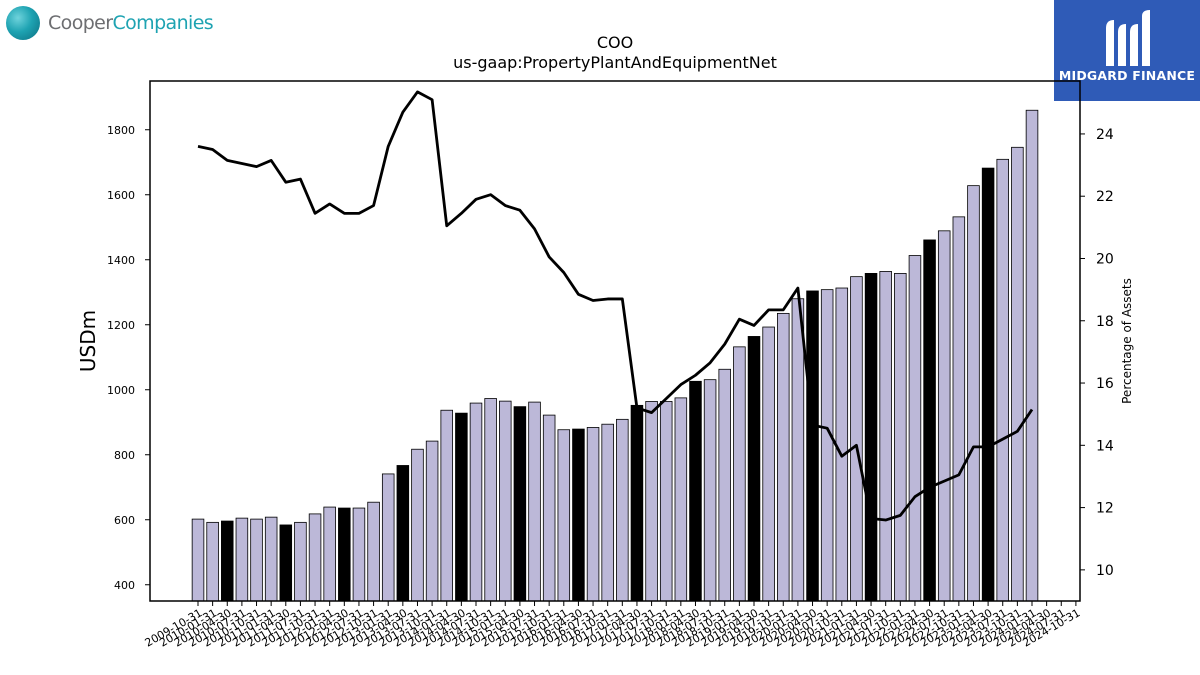 This screenshot has height=675, width=1200. What do you see at coordinates (131, 23) in the screenshot?
I see `company-logo-name: CooperCompanies` at bounding box center [131, 23].